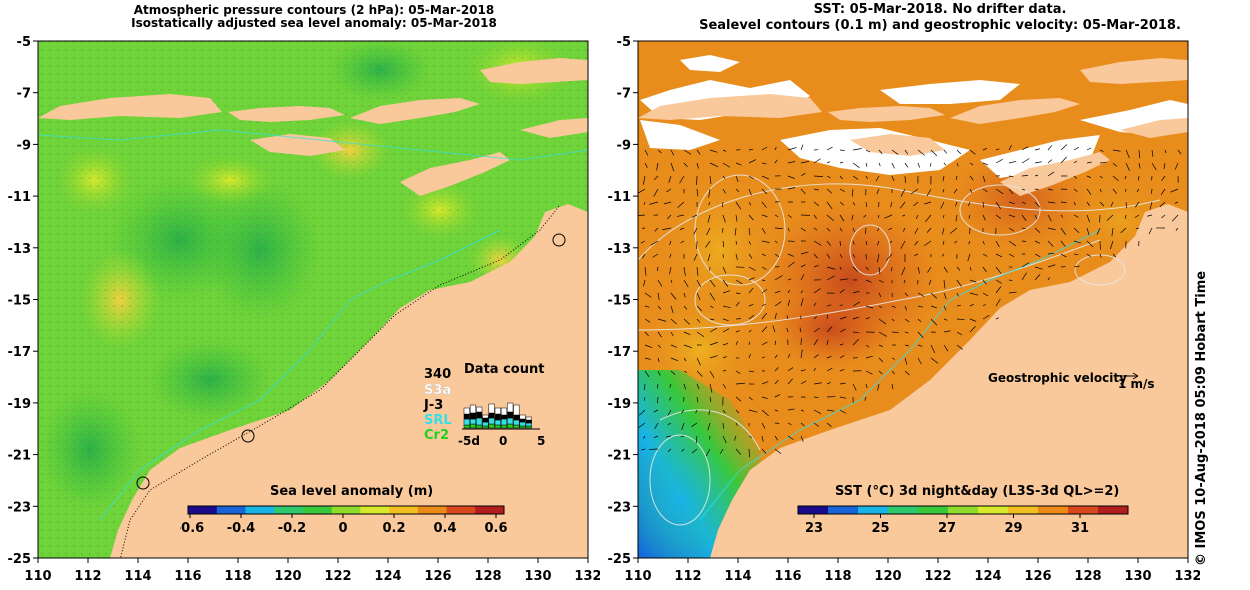  What do you see at coordinates (437, 390) in the screenshot?
I see `mission-label: S3a` at bounding box center [437, 390].